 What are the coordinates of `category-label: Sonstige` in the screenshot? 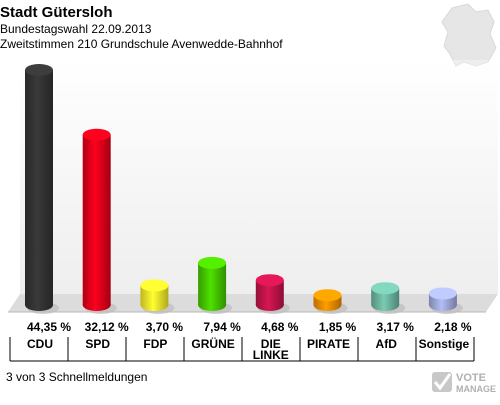 It's located at (444, 344).